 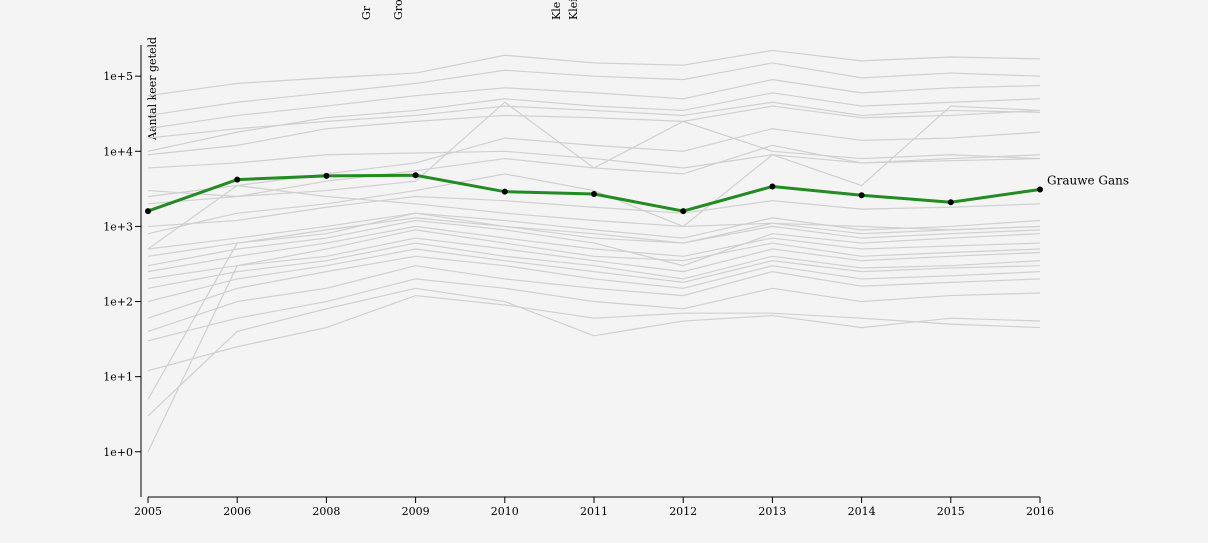 I want to click on x-tick-label: 2015, so click(x=951, y=511).